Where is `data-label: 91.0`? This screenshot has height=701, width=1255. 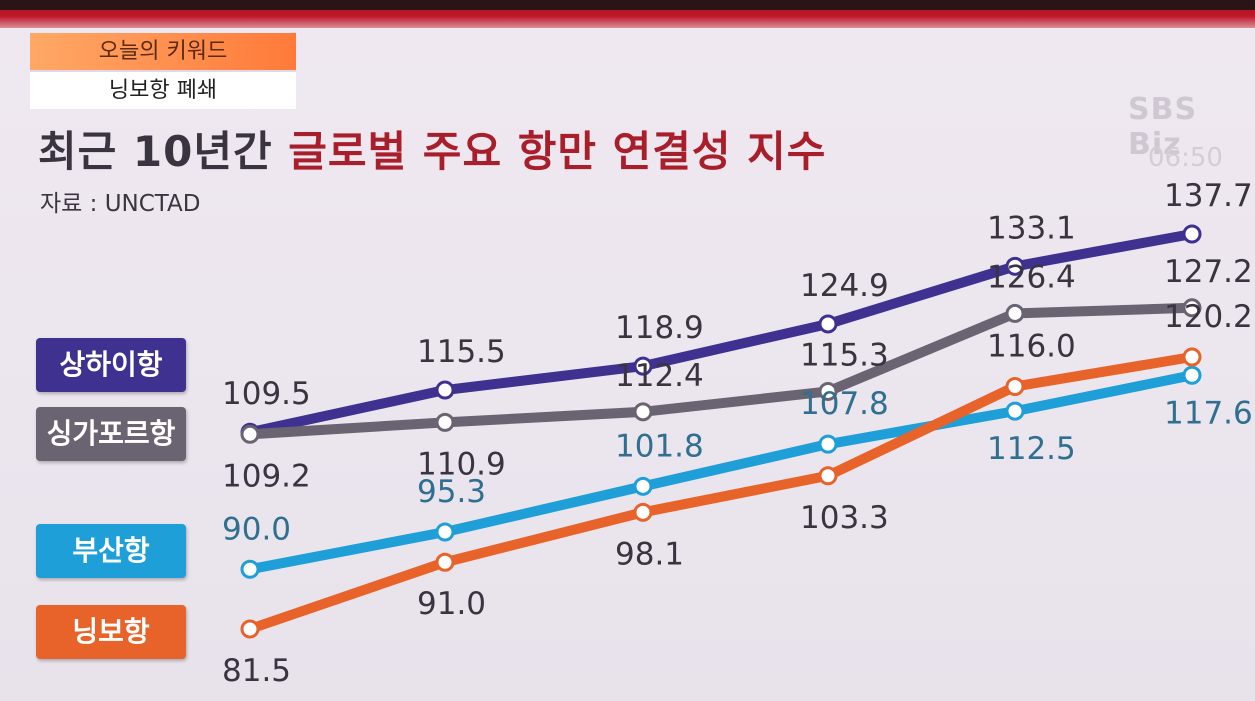 data-label: 91.0 is located at coordinates (451, 604).